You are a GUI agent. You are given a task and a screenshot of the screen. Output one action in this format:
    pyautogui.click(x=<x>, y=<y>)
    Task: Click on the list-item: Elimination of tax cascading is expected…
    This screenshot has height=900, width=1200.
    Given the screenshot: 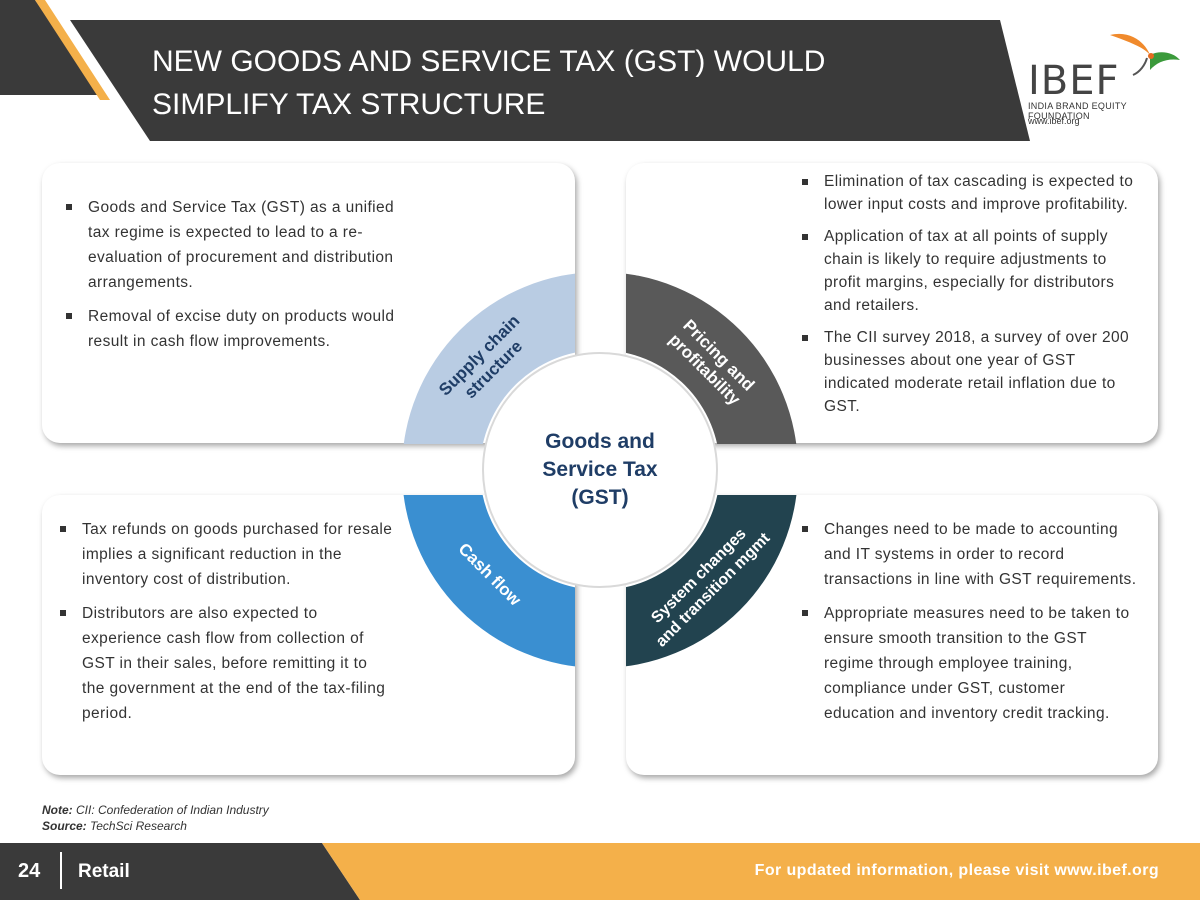 What is the action you would take?
    pyautogui.click(x=970, y=193)
    